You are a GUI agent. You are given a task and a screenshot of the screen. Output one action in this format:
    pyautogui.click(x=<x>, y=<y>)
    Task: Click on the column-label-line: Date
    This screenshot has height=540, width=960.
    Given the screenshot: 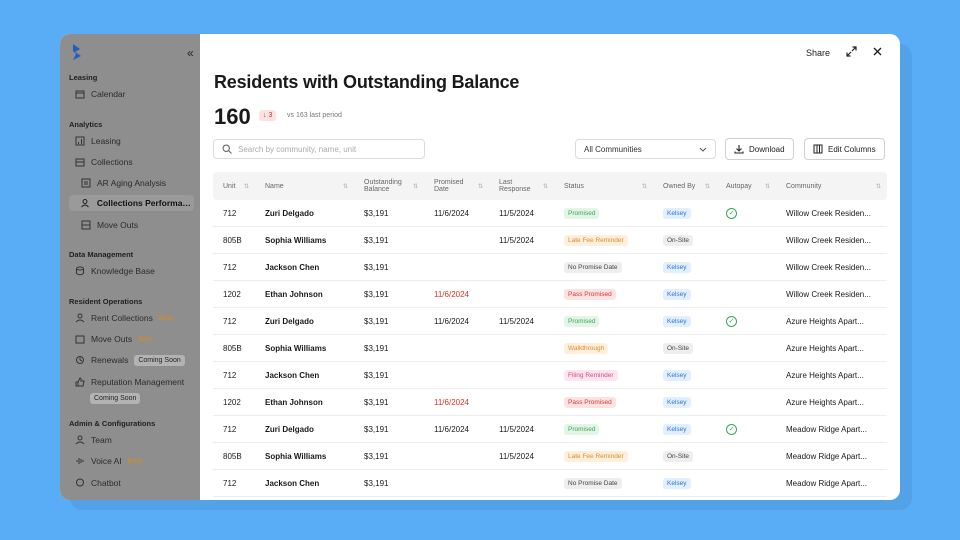 What is the action you would take?
    pyautogui.click(x=441, y=189)
    